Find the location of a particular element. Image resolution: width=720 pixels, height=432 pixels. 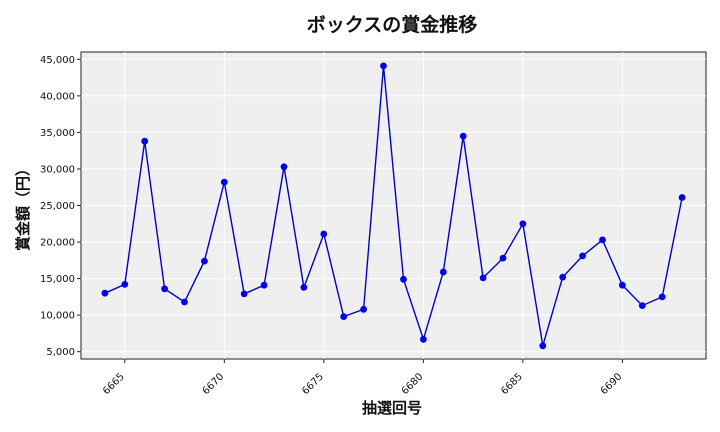

y-tick-label: 25,000 is located at coordinates (57, 206).